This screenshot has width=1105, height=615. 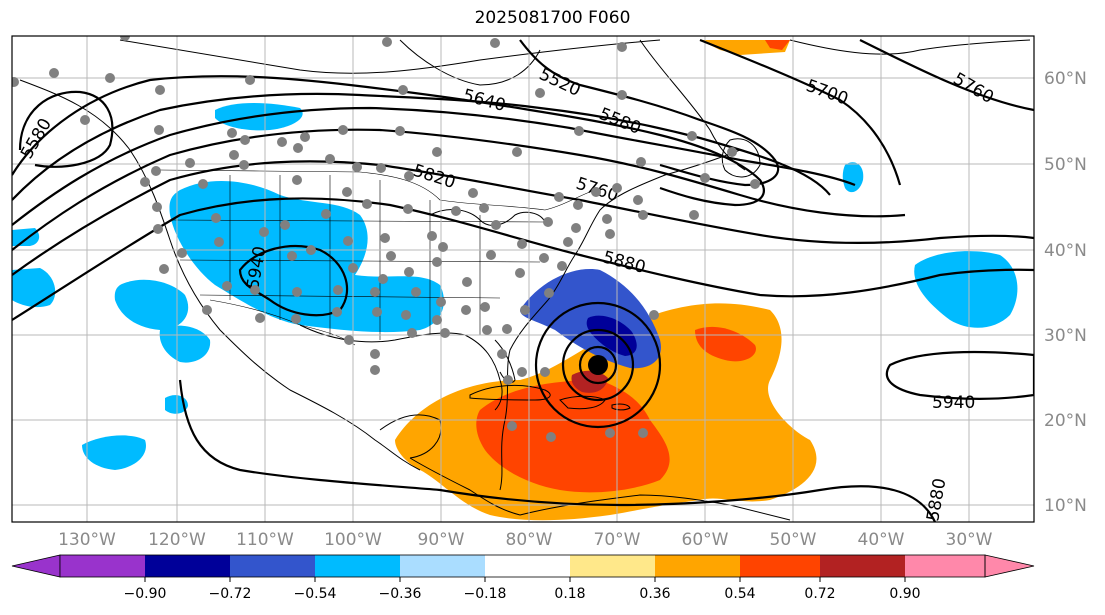 What do you see at coordinates (114, 452) in the screenshot?
I see `cold-shading-cyan-pacific` at bounding box center [114, 452].